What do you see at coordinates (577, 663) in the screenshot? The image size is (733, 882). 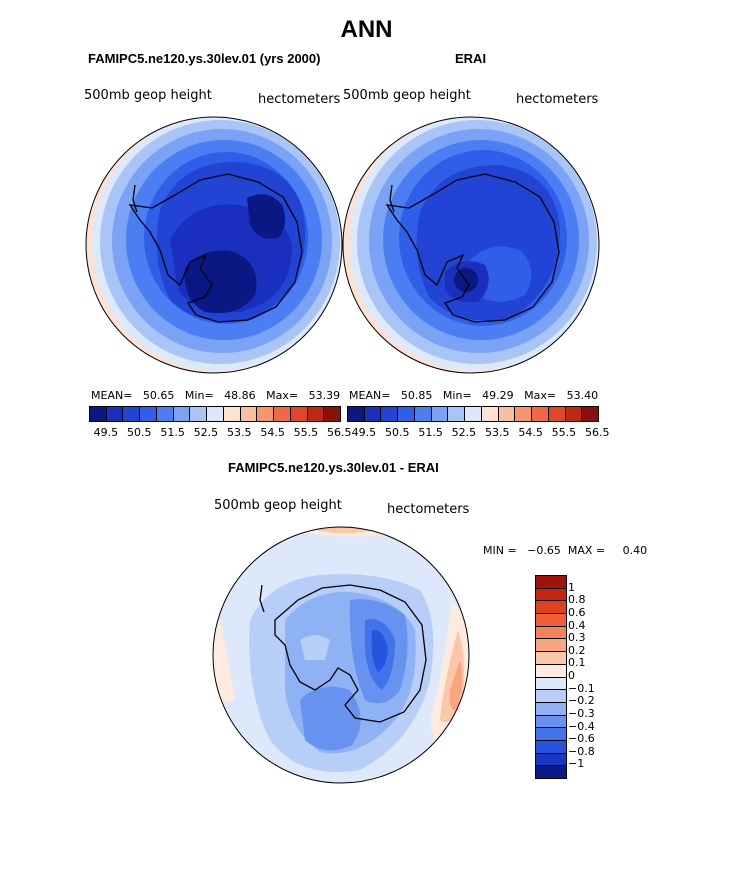 I see `colorbar-tick-label: 0.1` at bounding box center [577, 663].